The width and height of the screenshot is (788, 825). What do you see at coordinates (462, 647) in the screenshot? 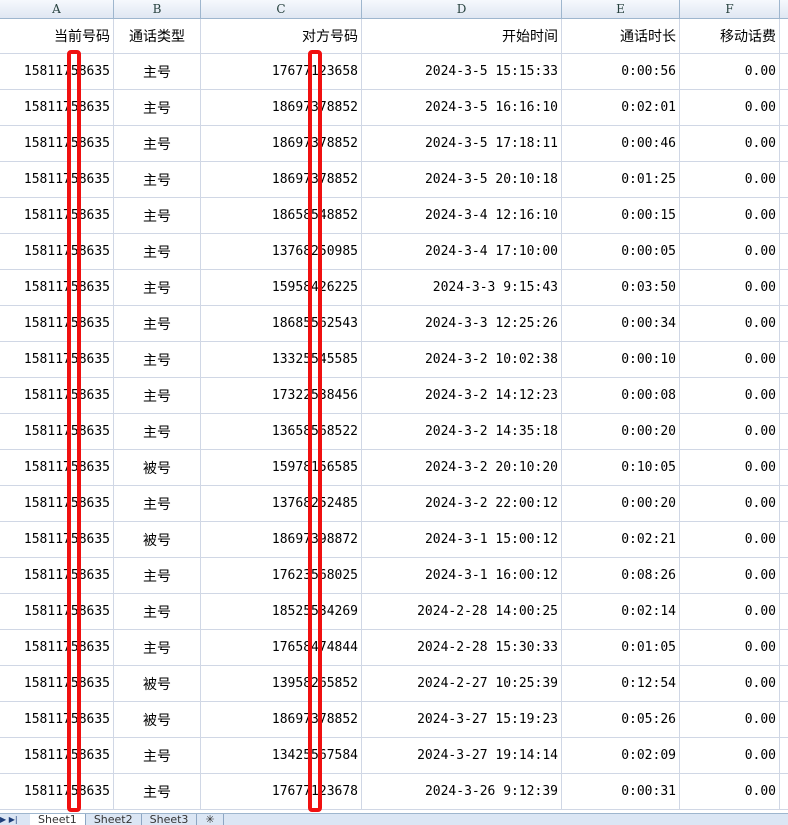
I see `start-time-cell: 2024-2-28 15:30:33` at bounding box center [462, 647].